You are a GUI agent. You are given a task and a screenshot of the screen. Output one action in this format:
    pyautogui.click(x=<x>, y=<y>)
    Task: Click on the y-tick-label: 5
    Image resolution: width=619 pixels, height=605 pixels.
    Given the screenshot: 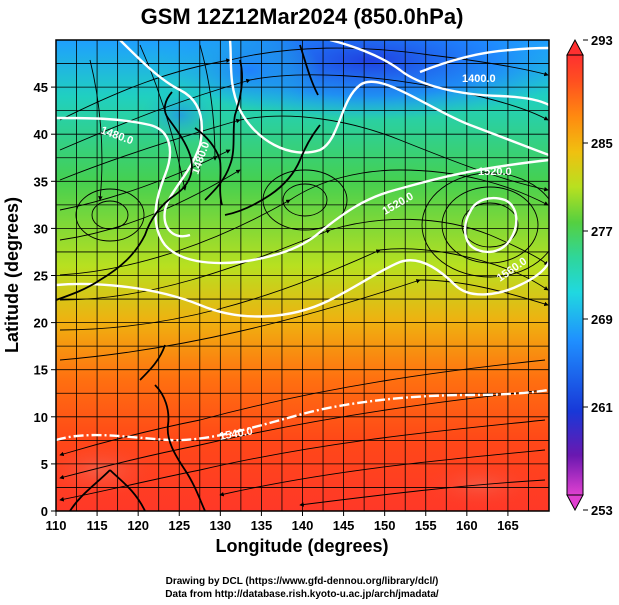 What is the action you would take?
    pyautogui.click(x=44, y=464)
    